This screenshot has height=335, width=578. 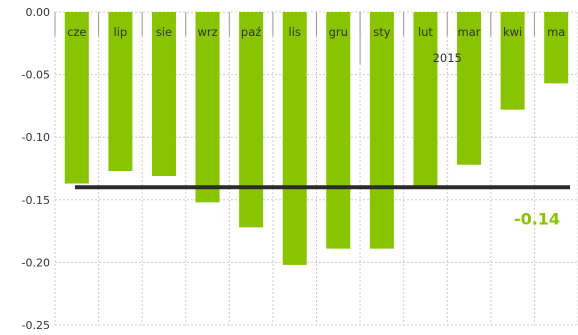 What do you see at coordinates (309, 38) in the screenshot?
I see `category-labels: cze lip sie wrz paź lis gru sty lut mar kwi ma 2015` at bounding box center [309, 38].